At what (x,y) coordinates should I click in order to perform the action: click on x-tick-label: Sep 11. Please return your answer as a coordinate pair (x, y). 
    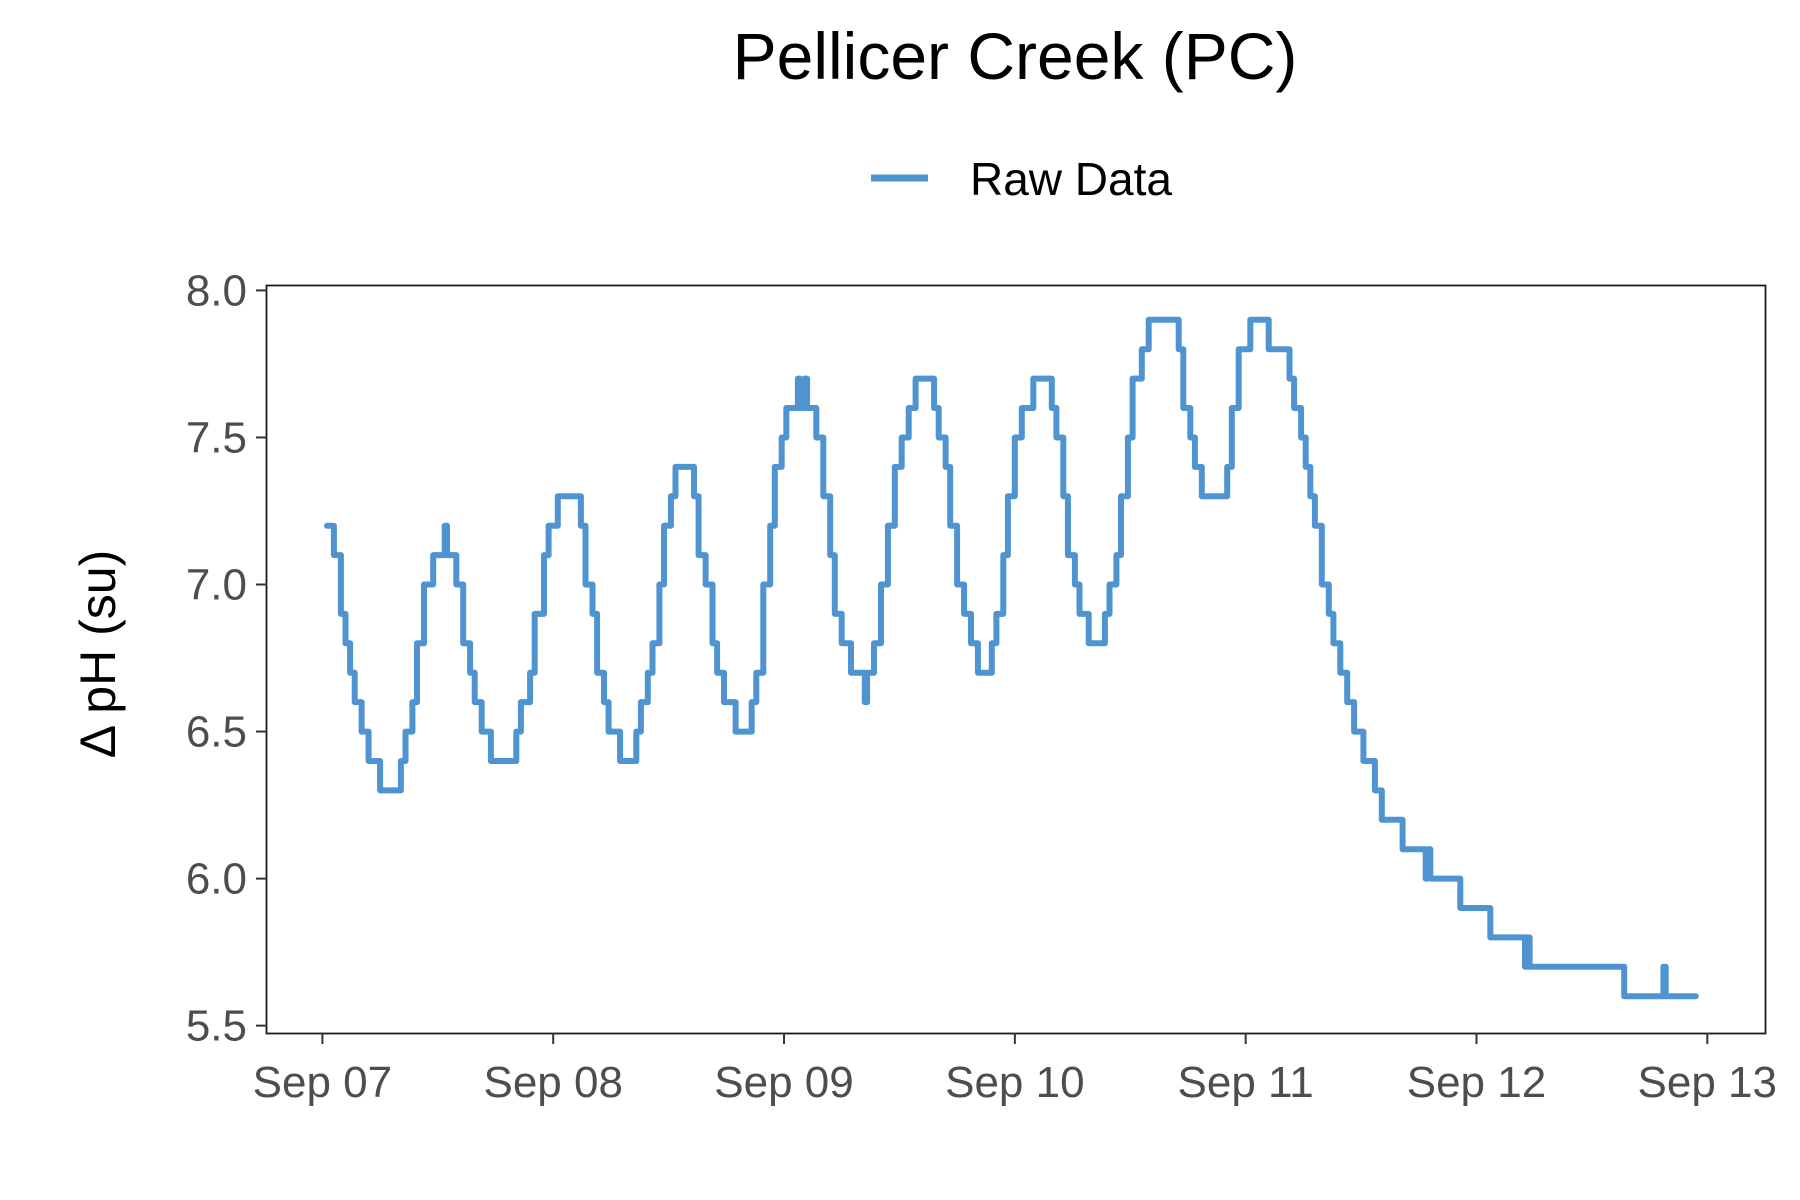
    Looking at the image, I should click on (1246, 1082).